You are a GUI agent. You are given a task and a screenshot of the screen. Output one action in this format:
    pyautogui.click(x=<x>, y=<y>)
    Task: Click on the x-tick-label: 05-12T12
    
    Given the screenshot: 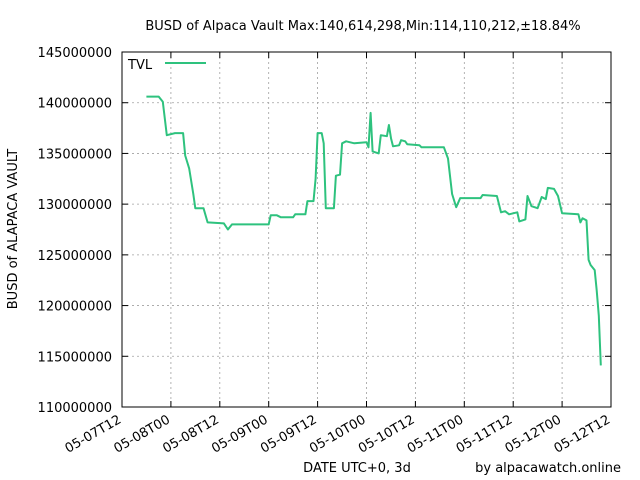 What is the action you would take?
    pyautogui.click(x=582, y=434)
    